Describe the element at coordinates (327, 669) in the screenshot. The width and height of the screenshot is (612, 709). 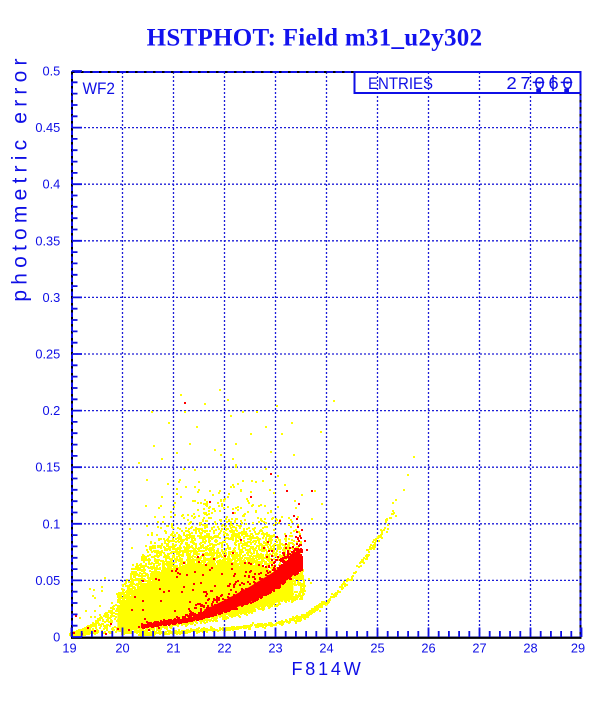
I see `svg-text: F814W` at that location.